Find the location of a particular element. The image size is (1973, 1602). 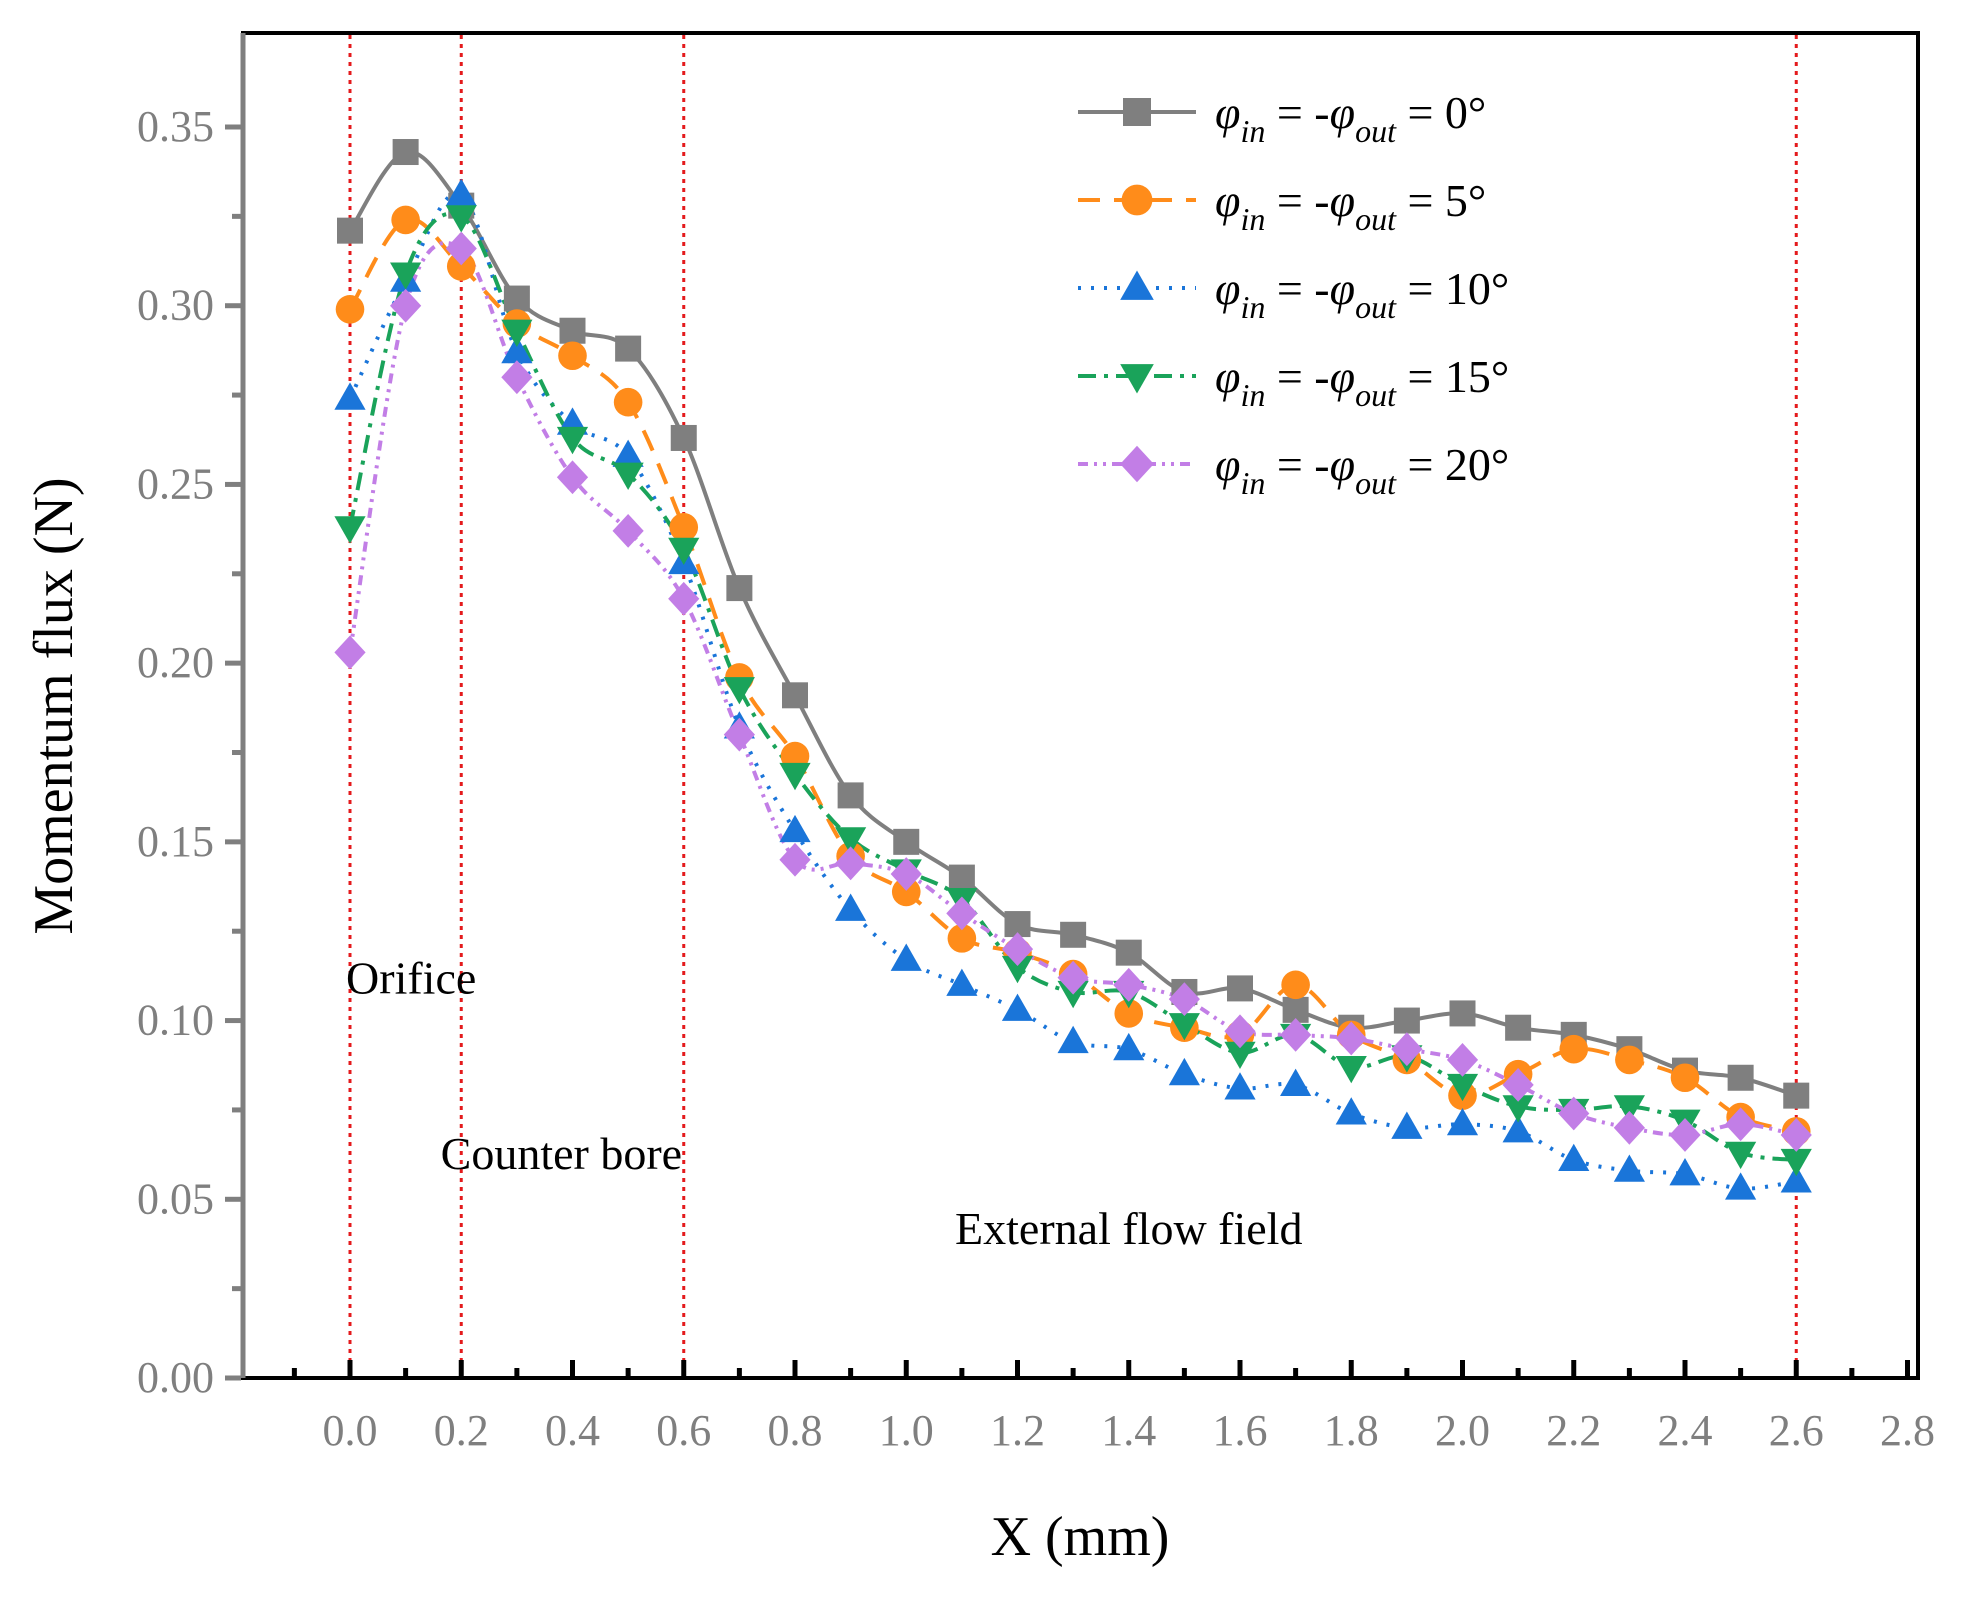

legend-label: φin = -φout = 5° is located at coordinates (1350, 206).